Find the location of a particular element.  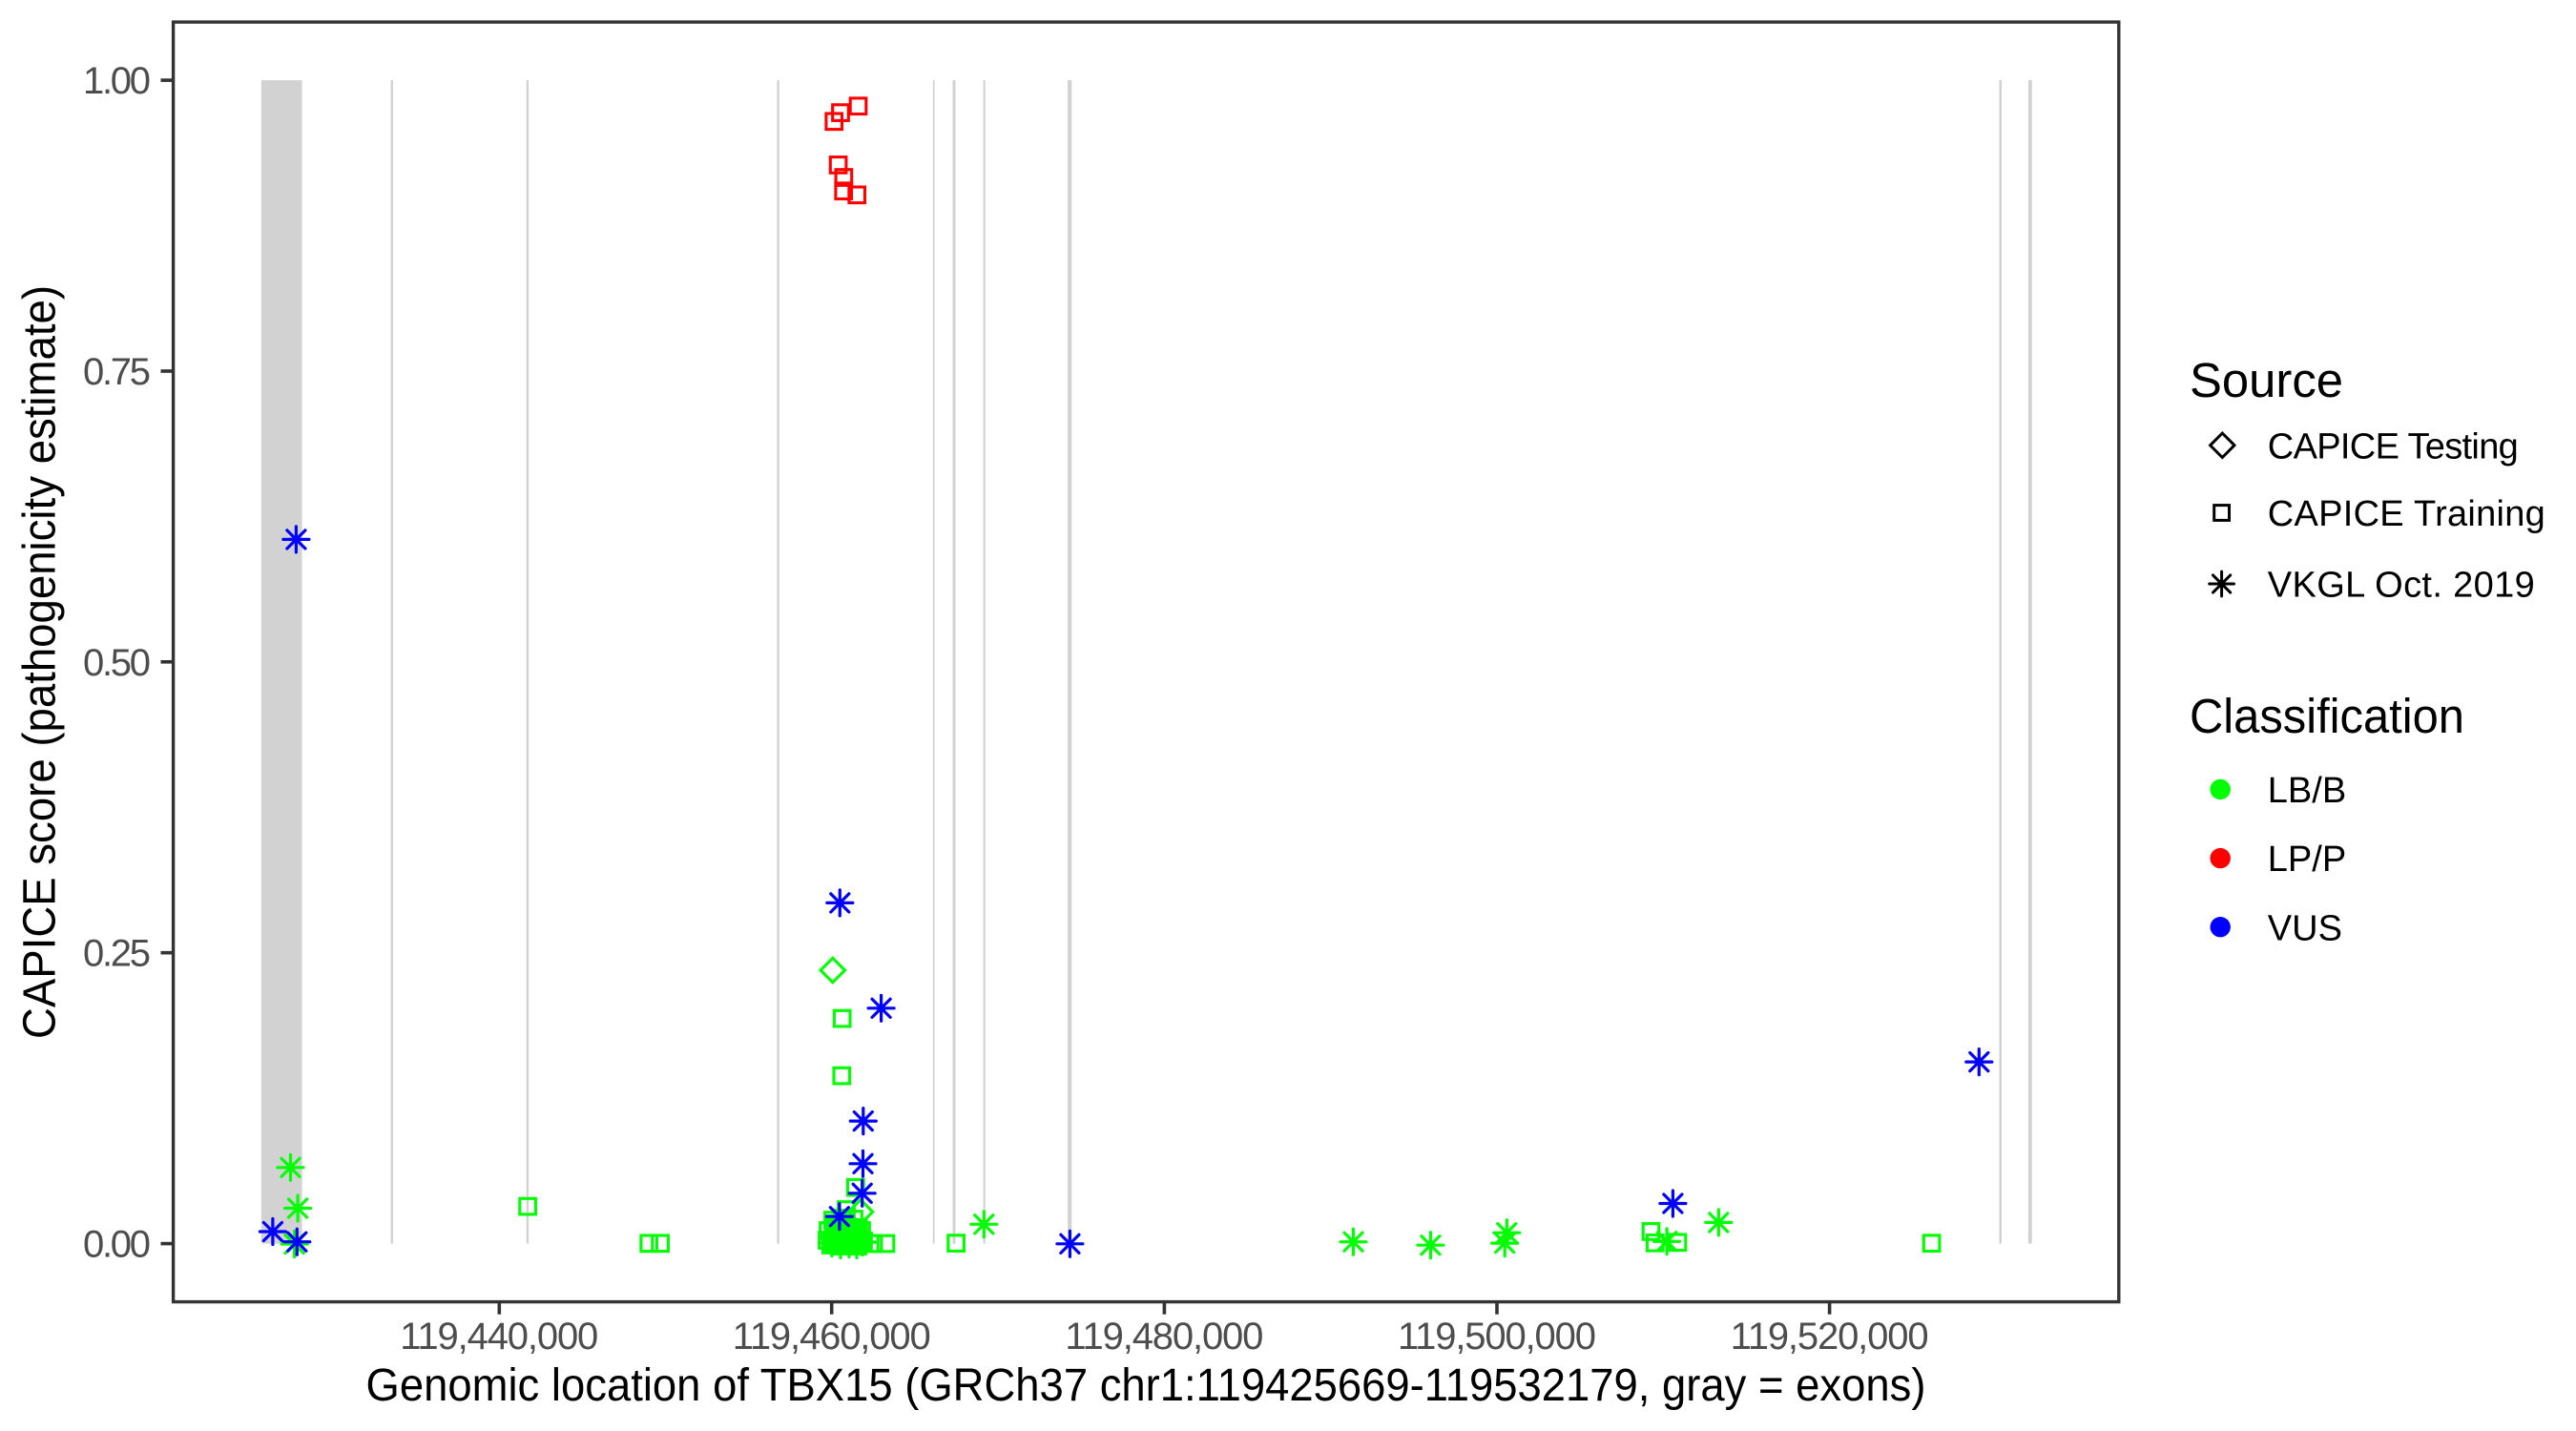

svg-text: 119,500,000 is located at coordinates (1497, 1337).